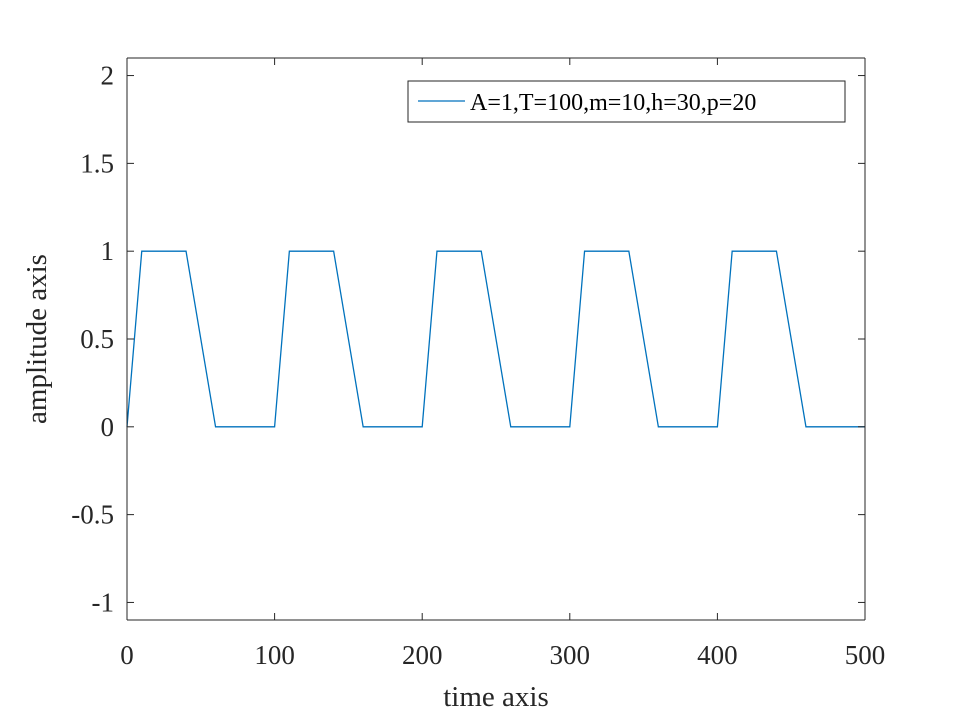 This screenshot has height=720, width=959. Describe the element at coordinates (108, 251) in the screenshot. I see `y-tick-label: 1` at that location.